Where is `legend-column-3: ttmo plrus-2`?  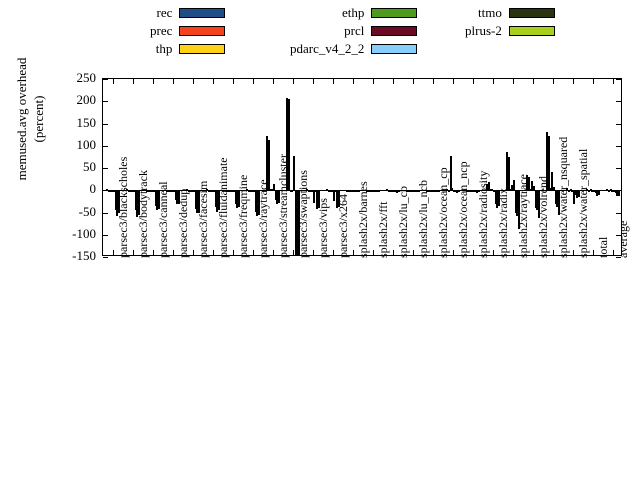 legend-column-3: ttmo plrus-2 is located at coordinates (510, 22).